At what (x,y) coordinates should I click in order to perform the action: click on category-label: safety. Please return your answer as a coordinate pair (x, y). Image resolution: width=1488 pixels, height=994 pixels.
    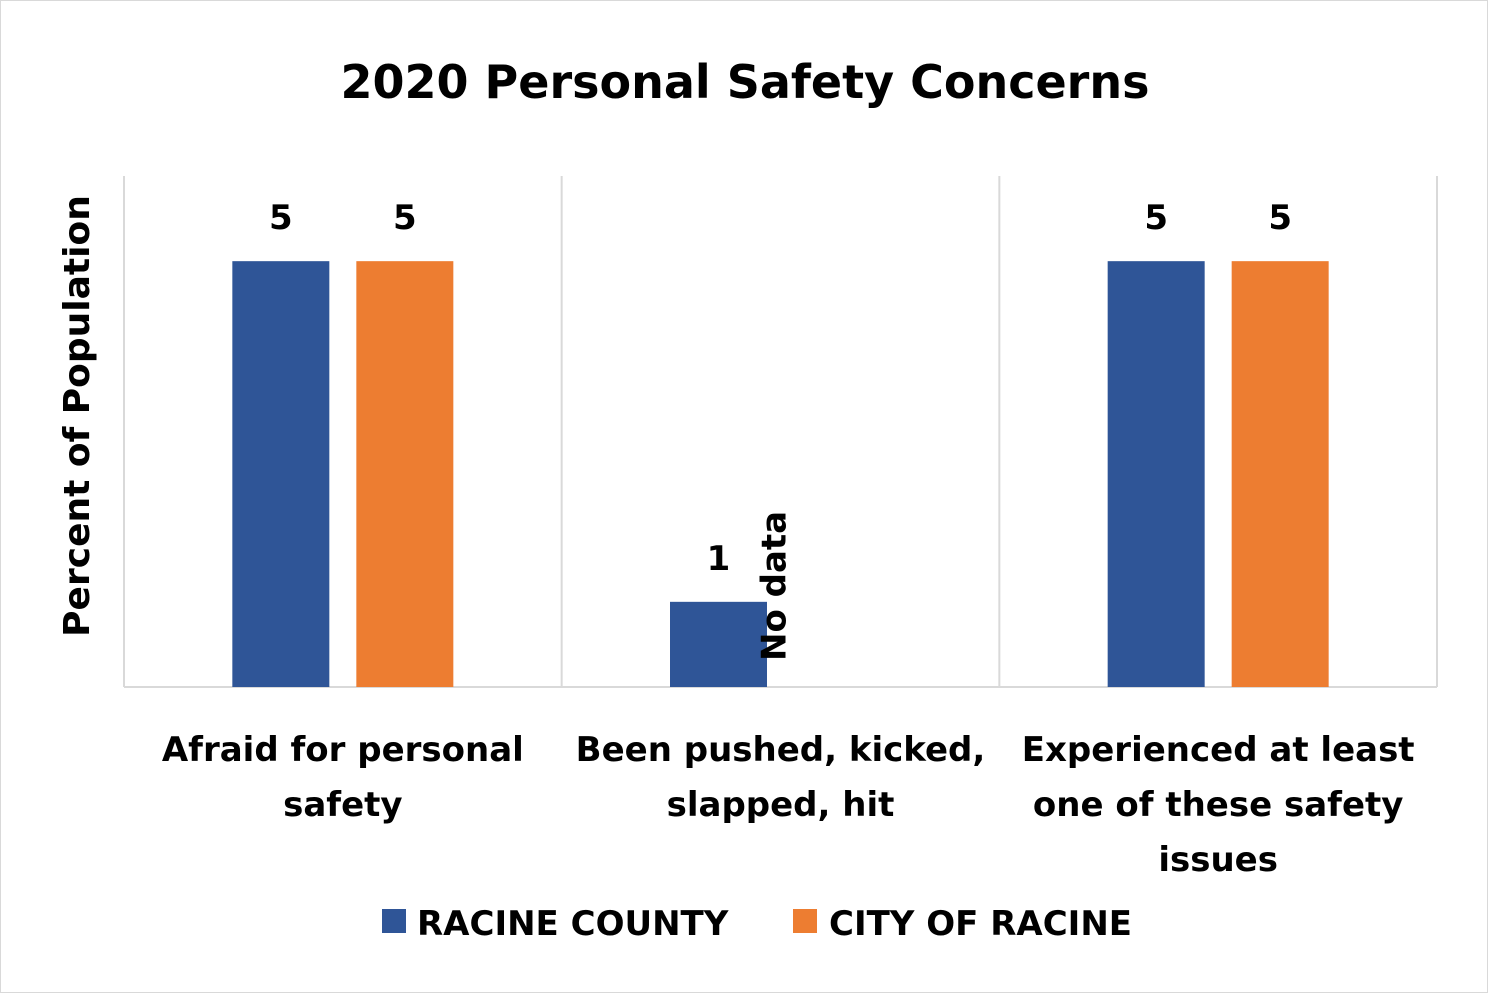
    Looking at the image, I should click on (342, 805).